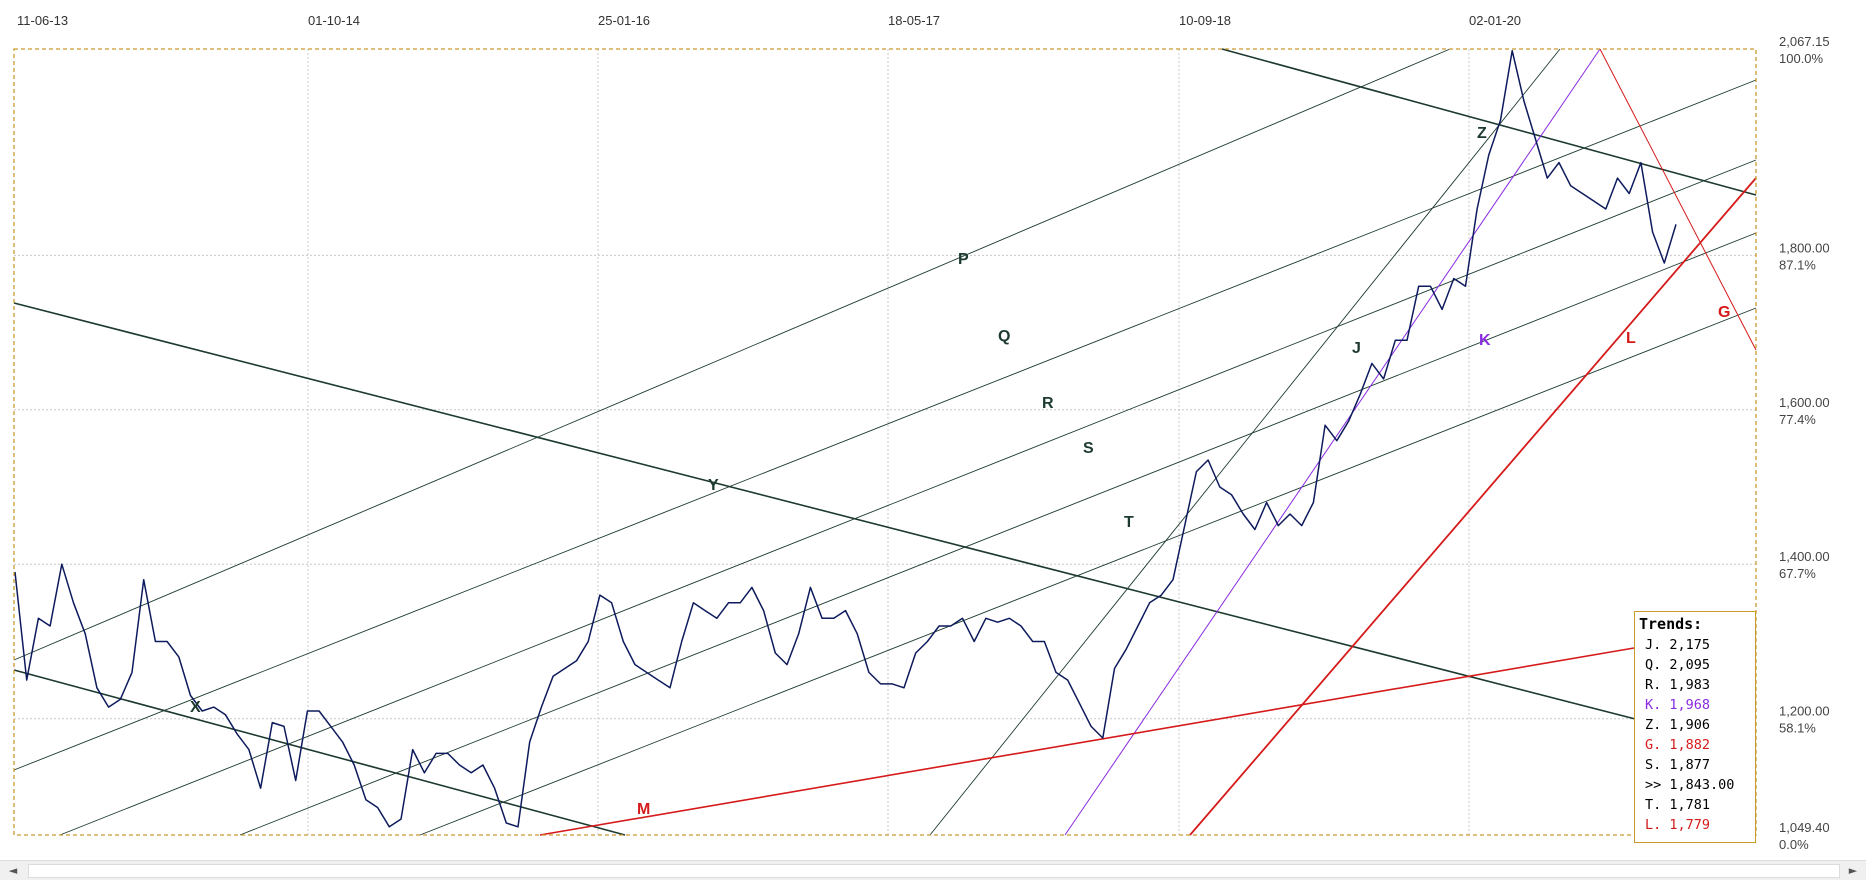  I want to click on date-tick-label: 18-05-17, so click(914, 20).